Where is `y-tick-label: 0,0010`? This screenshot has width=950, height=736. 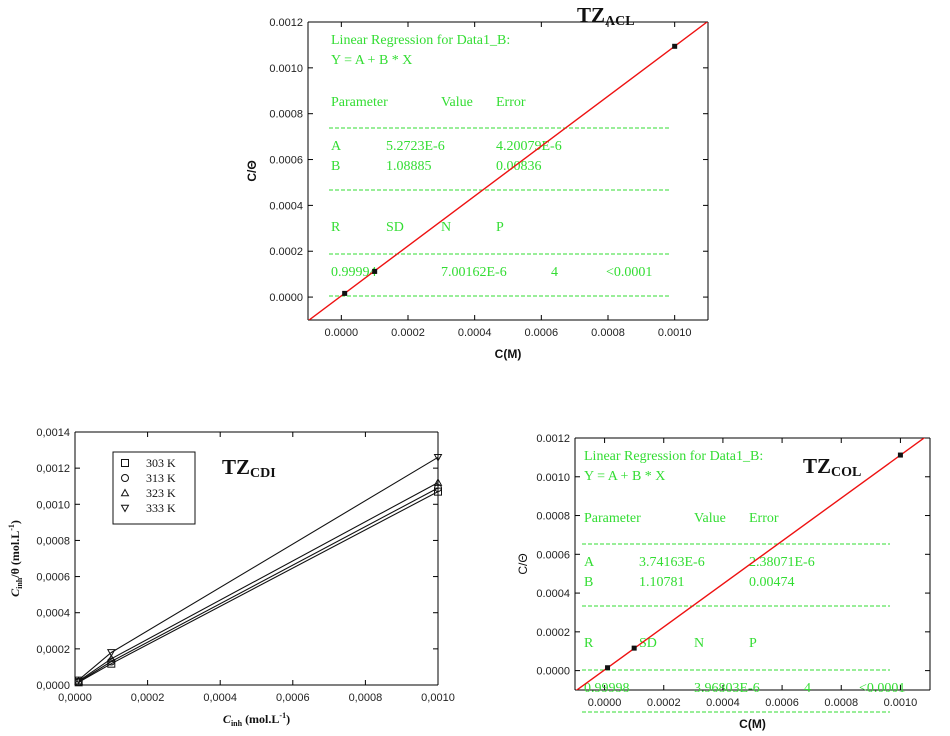 y-tick-label: 0,0010 is located at coordinates (53, 505).